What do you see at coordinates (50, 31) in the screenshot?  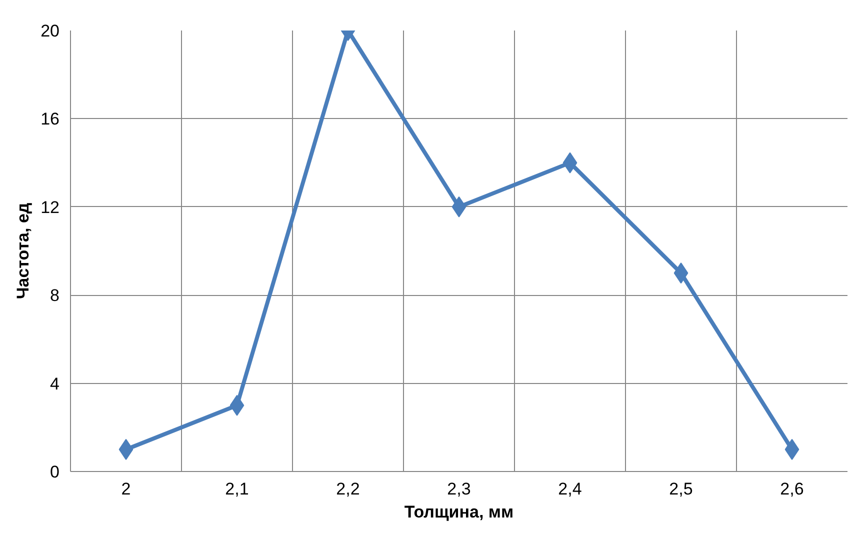 I see `y-tick-label: 20` at bounding box center [50, 31].